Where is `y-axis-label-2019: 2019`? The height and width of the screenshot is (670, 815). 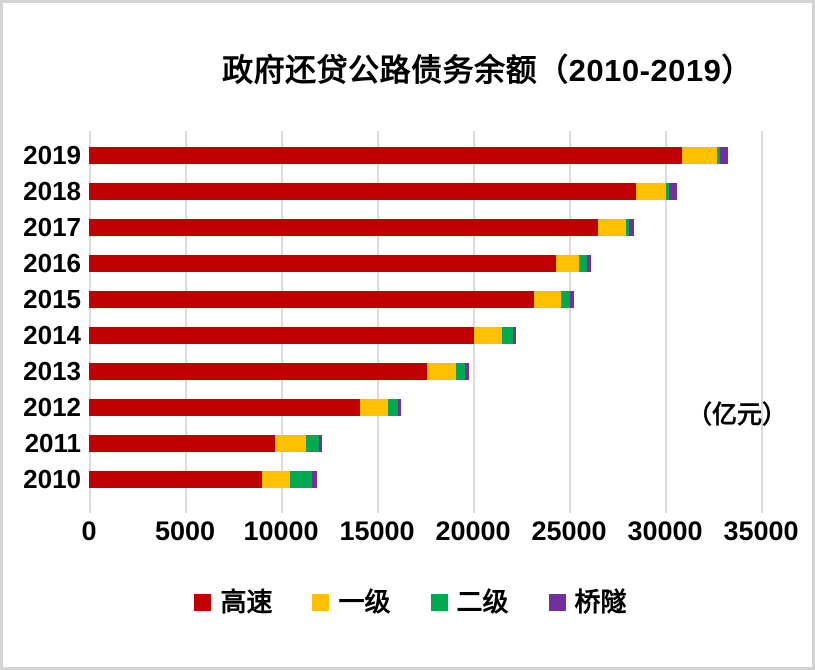 y-axis-label-2019: 2019 is located at coordinates (52, 155).